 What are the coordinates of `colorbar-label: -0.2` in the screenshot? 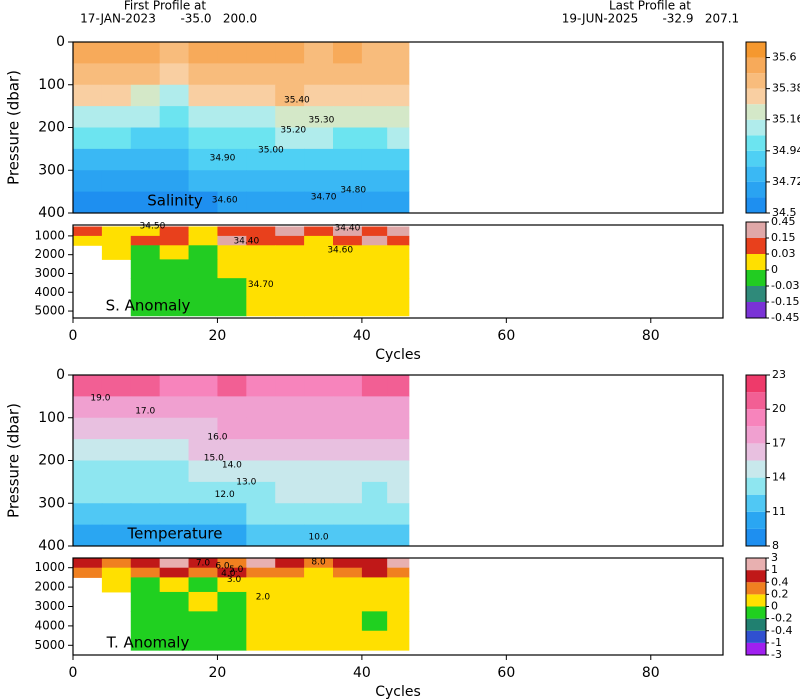 It's located at (781, 618).